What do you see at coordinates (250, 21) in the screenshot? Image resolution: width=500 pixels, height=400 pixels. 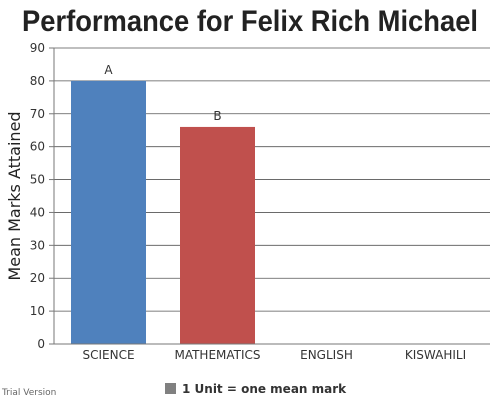 I see `chart-title: Performance for Felix Rich Michael` at bounding box center [250, 21].